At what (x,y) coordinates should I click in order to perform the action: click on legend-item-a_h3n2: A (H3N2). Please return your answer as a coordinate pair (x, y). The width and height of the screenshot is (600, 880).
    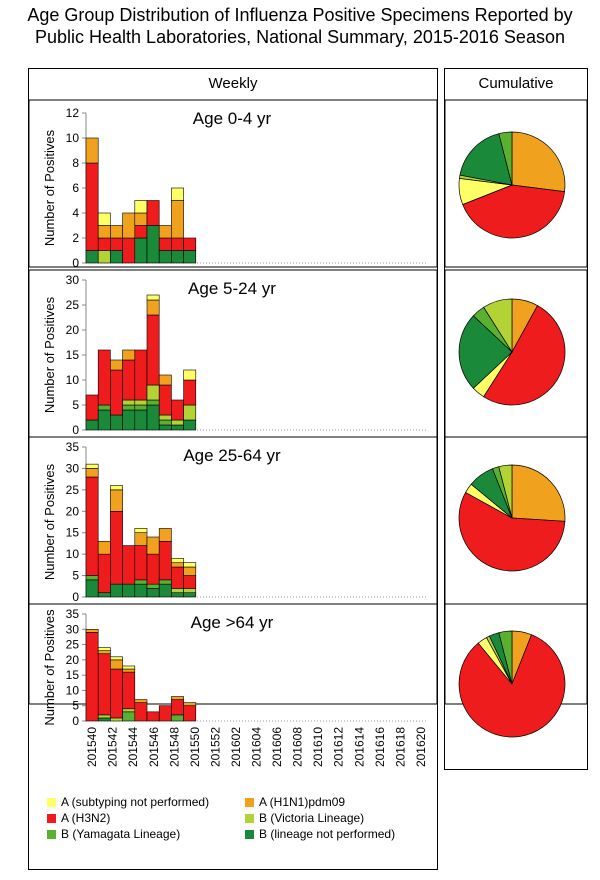
    Looking at the image, I should click on (78, 818).